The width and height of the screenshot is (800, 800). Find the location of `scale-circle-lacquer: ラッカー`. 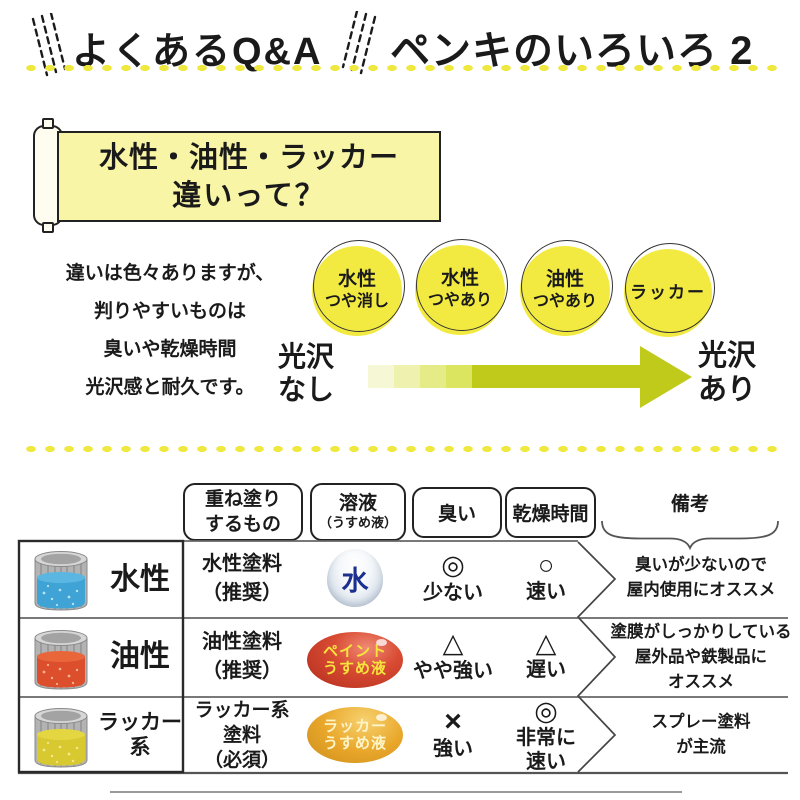

scale-circle-lacquer: ラッカー is located at coordinates (668, 293).